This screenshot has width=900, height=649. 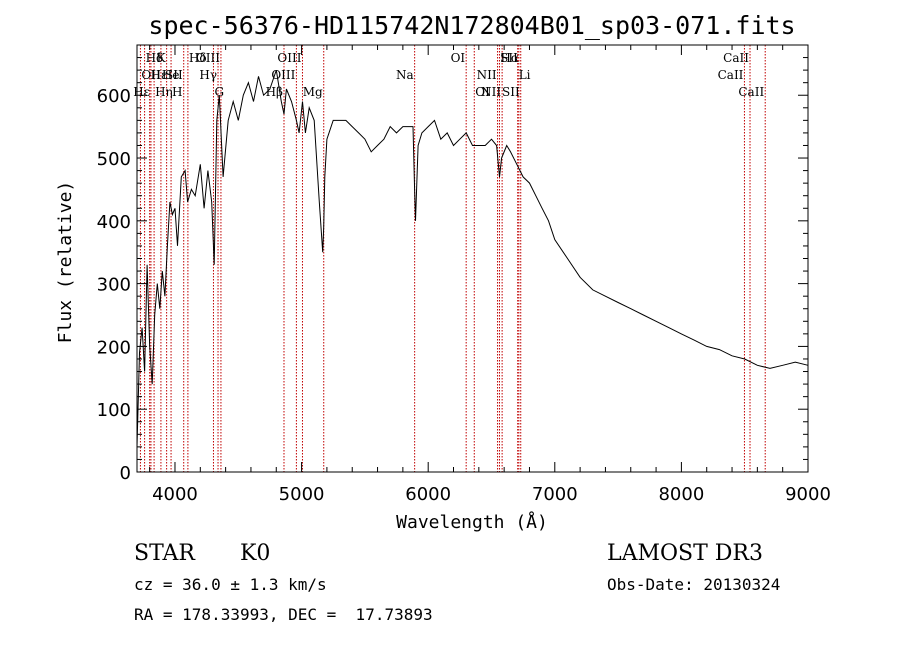 What do you see at coordinates (114, 159) in the screenshot?
I see `y-tick-label: 500` at bounding box center [114, 159].